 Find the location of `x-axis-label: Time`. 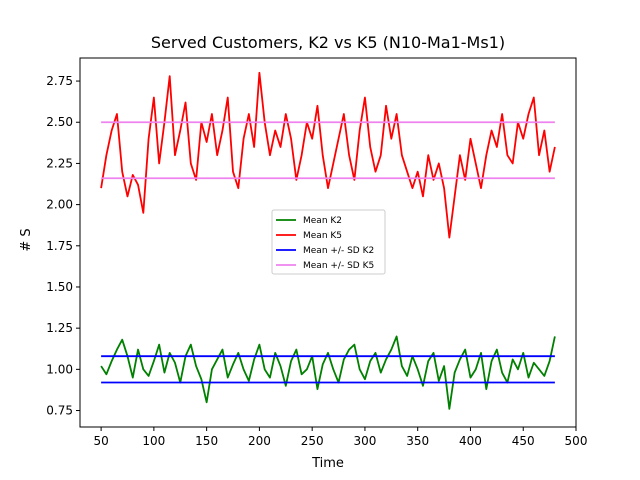

x-axis-label: Time is located at coordinates (327, 463).